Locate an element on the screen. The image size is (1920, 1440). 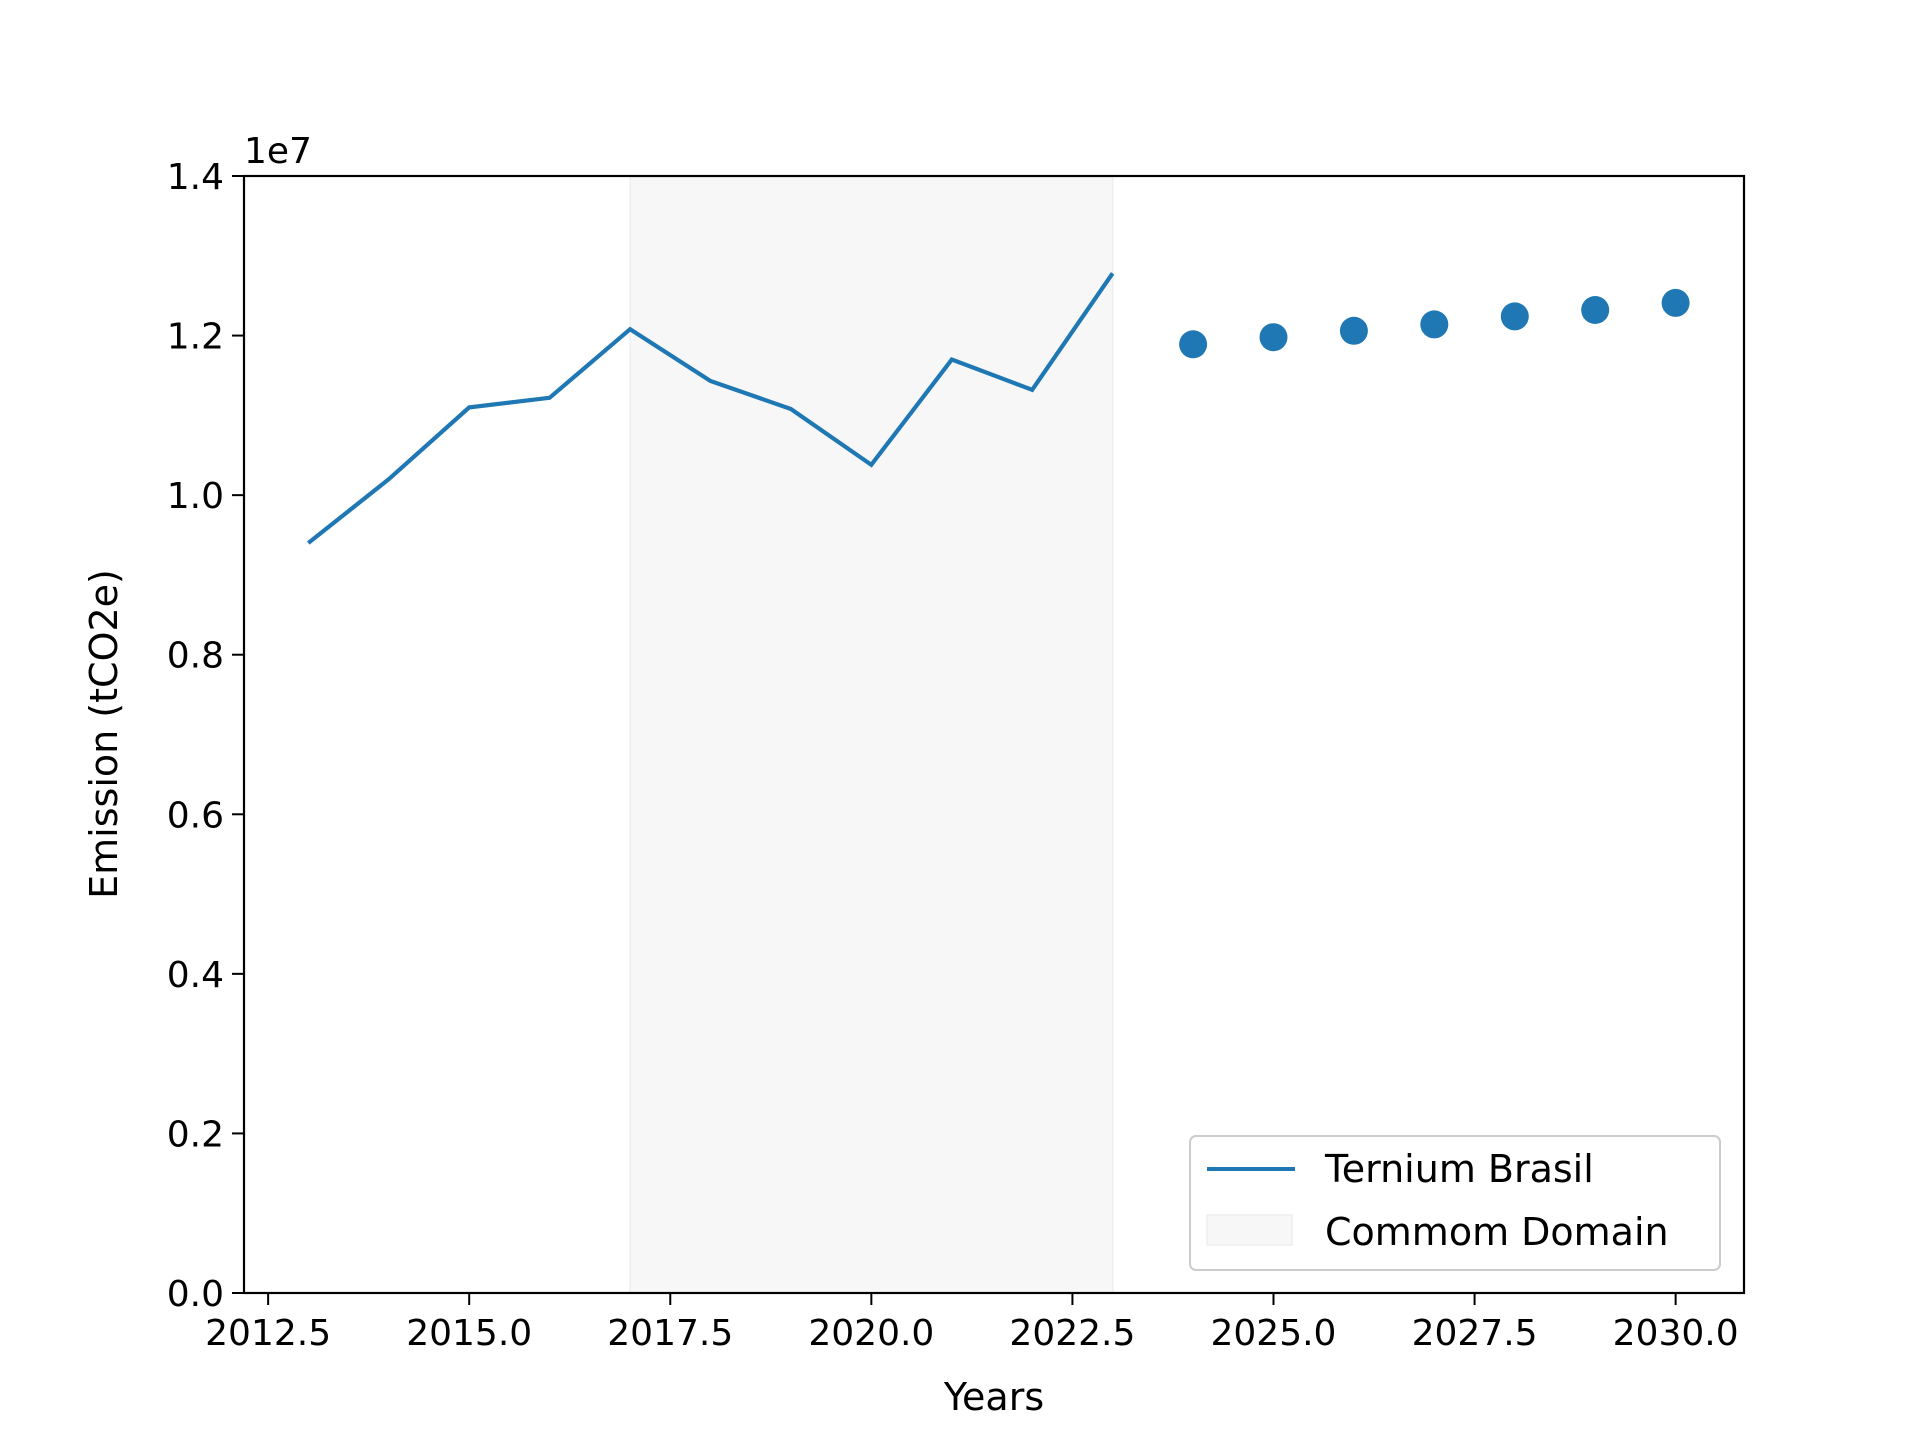
y-tick-label: 1.2 is located at coordinates (195, 337).